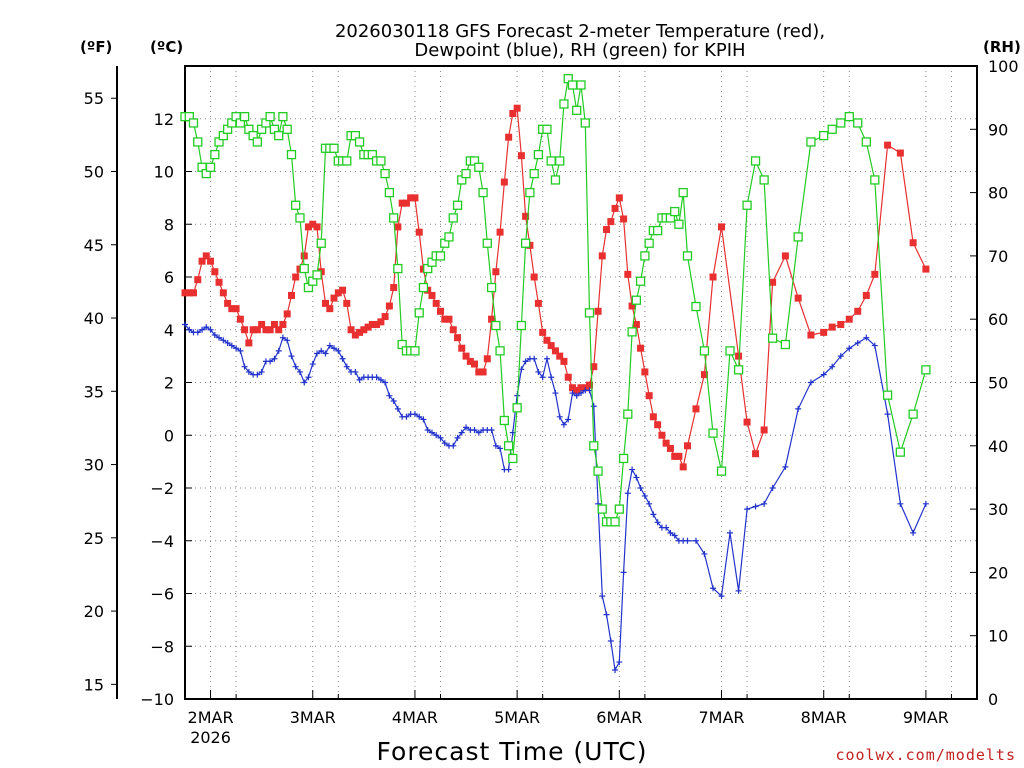 The image size is (1024, 768). What do you see at coordinates (94, 172) in the screenshot?
I see `f-axis-tick-label: 50` at bounding box center [94, 172].